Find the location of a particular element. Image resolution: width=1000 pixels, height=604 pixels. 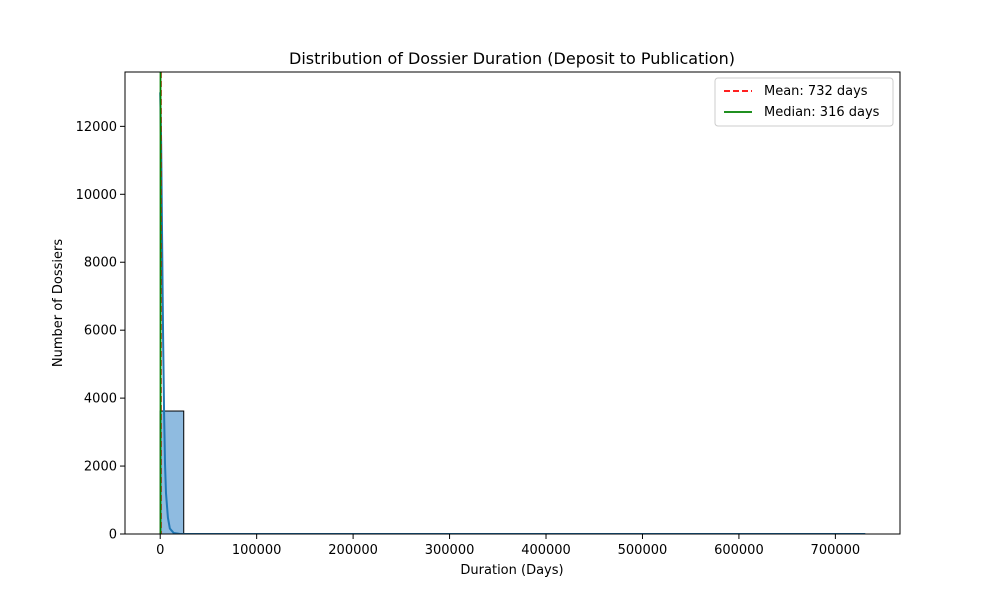

legend-mean-label: Mean: 732 days is located at coordinates (816, 91).